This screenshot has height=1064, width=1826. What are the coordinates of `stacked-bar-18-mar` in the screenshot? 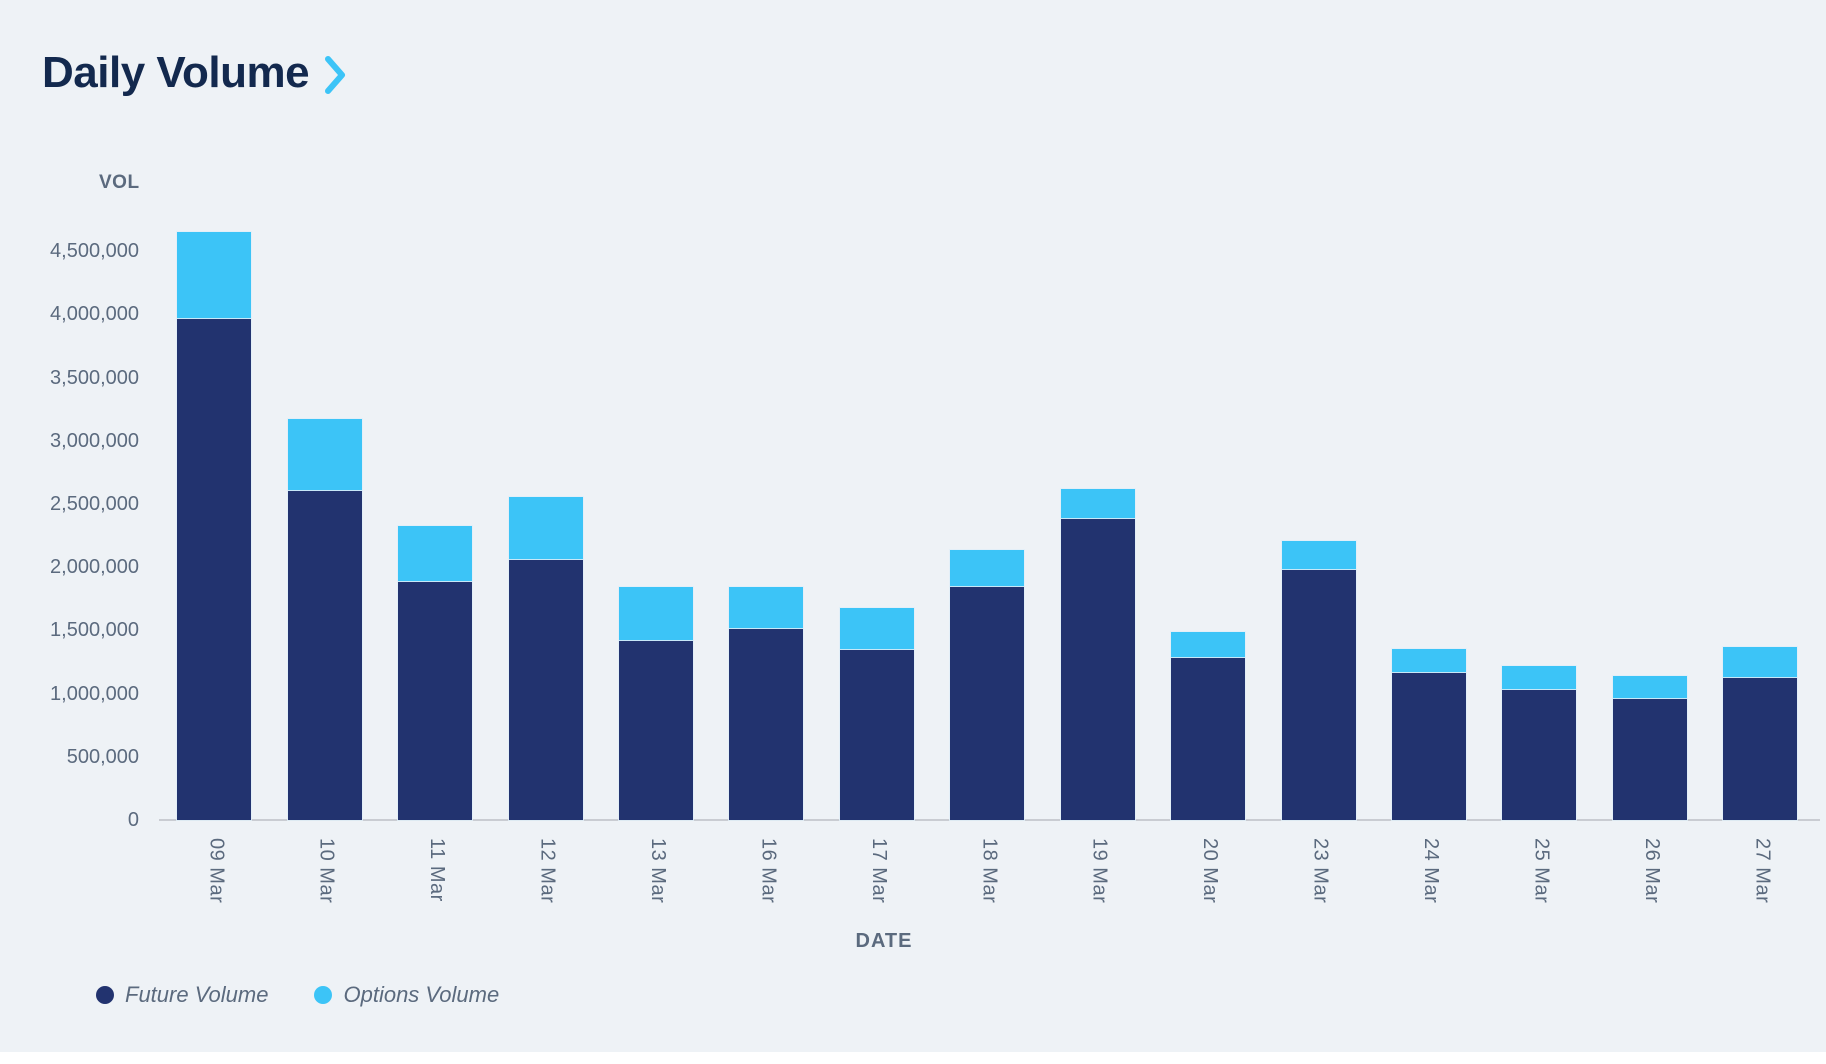 It's located at (987, 685).